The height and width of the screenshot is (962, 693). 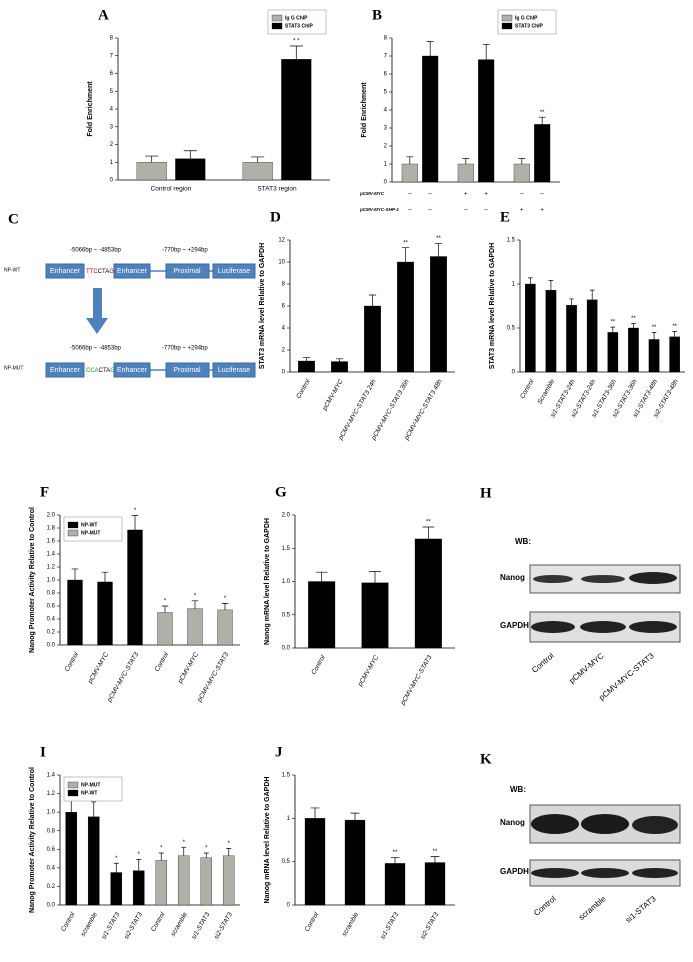 What do you see at coordinates (112, 110) in the screenshot?
I see `y-tick-label: 4` at bounding box center [112, 110].